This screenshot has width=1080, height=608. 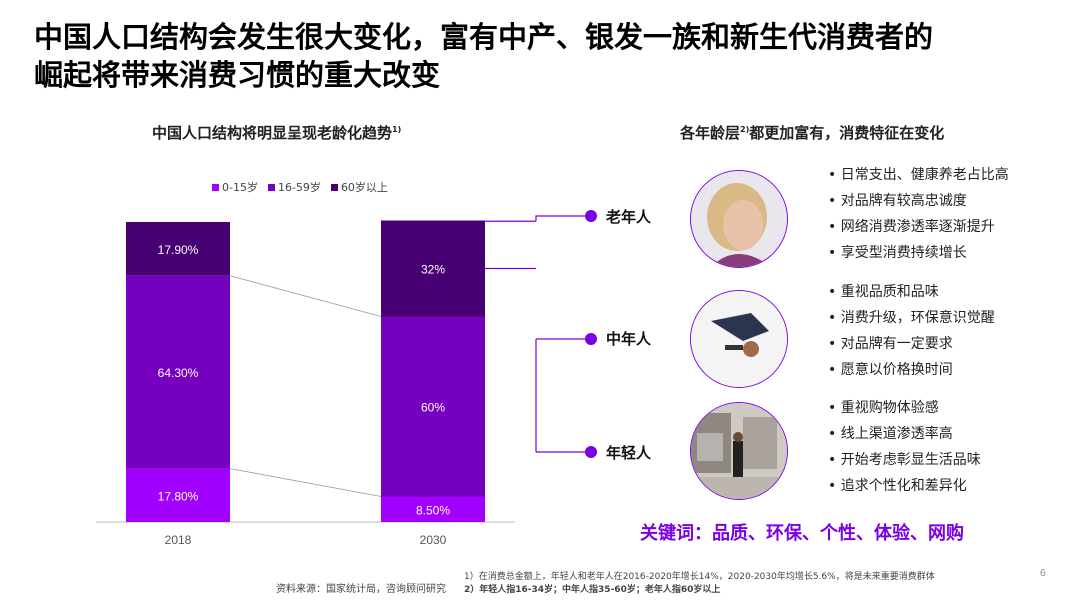 I want to click on list-item: 重视购物体验感, so click(x=904, y=408).